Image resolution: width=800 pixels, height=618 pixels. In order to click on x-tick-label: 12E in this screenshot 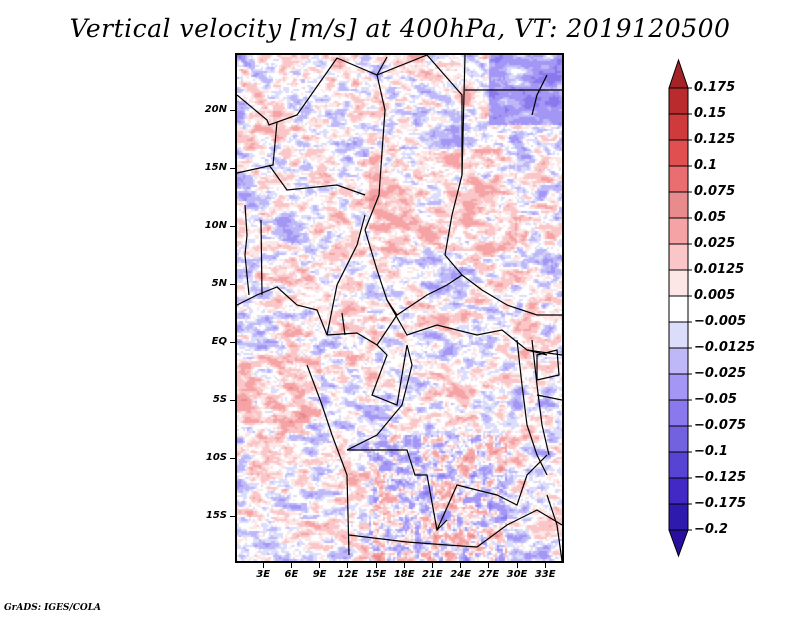, I will do `click(348, 574)`.